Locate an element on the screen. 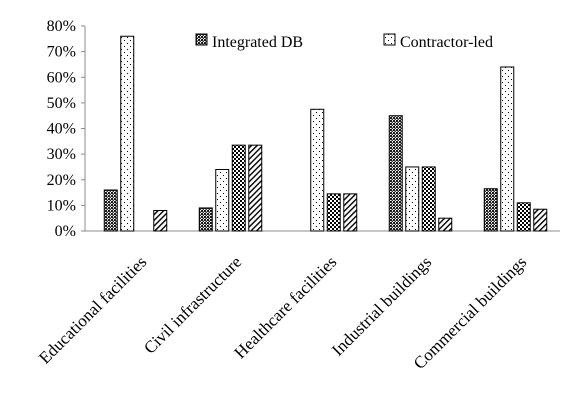 The width and height of the screenshot is (583, 402). bar-1-industrial-buildings is located at coordinates (395, 173).